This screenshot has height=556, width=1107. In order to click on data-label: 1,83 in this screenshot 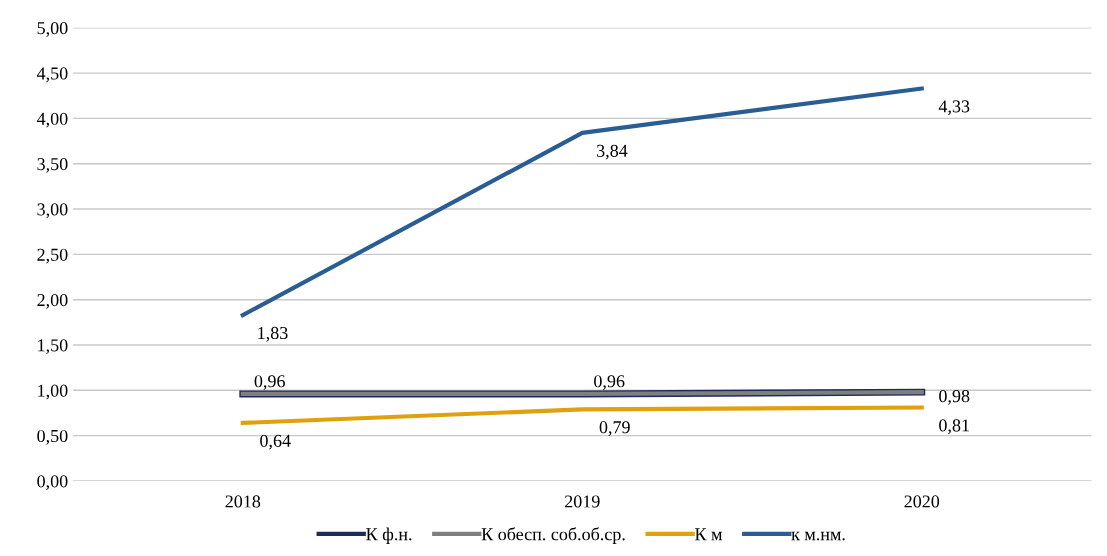, I will do `click(273, 334)`.